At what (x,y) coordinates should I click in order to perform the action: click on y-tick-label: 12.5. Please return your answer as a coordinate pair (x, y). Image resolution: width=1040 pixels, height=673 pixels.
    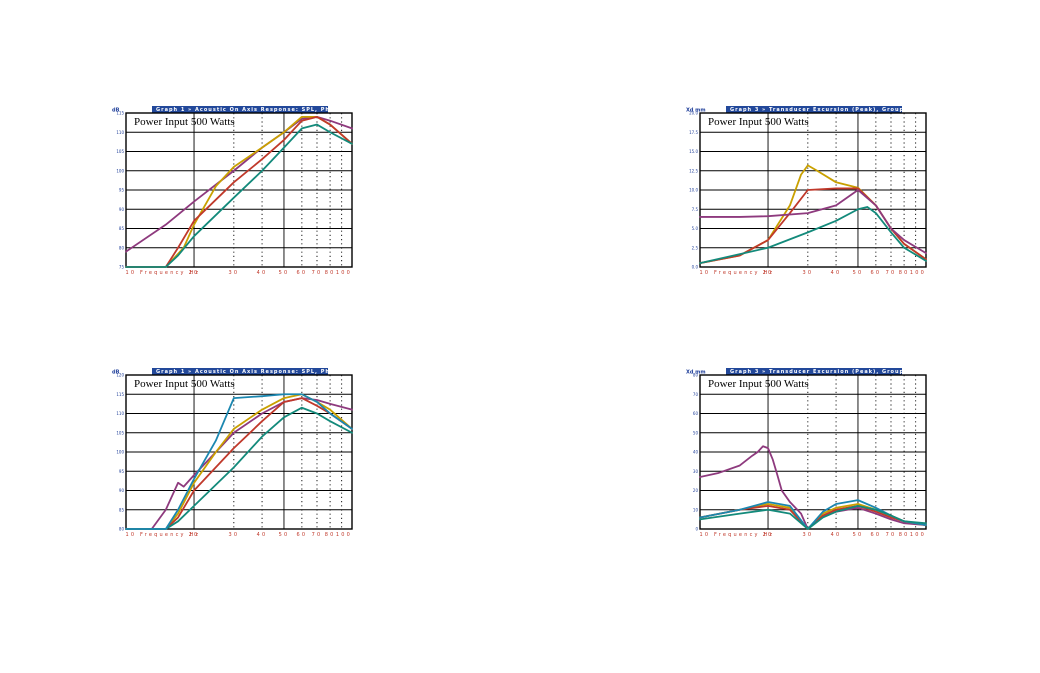
    Looking at the image, I should click on (693, 170).